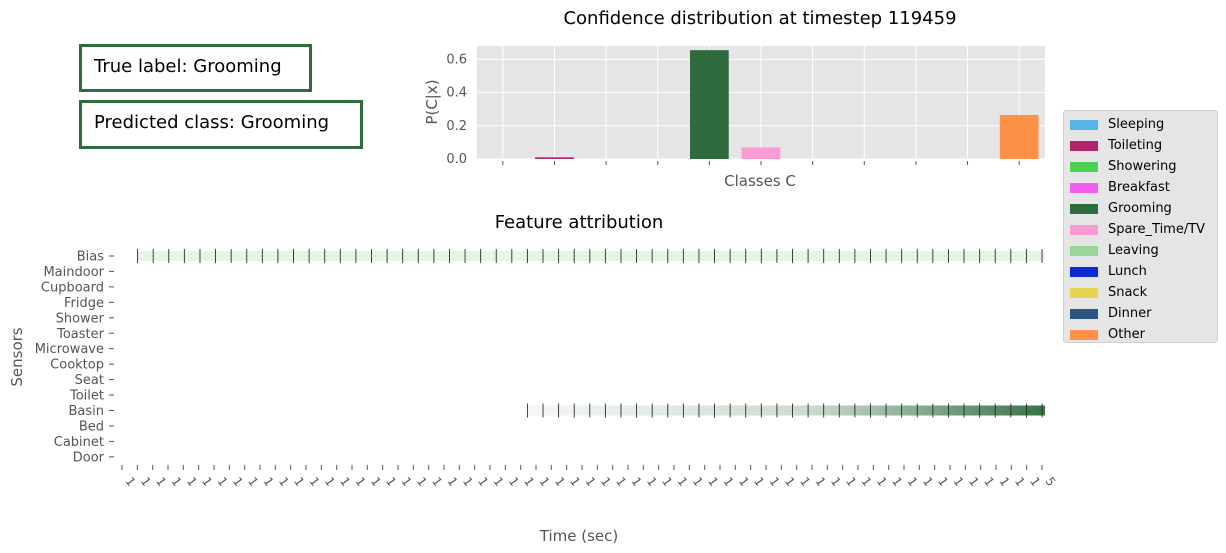 This screenshot has height=553, width=1226. What do you see at coordinates (1133, 250) in the screenshot?
I see `legend-label: Leaving` at bounding box center [1133, 250].